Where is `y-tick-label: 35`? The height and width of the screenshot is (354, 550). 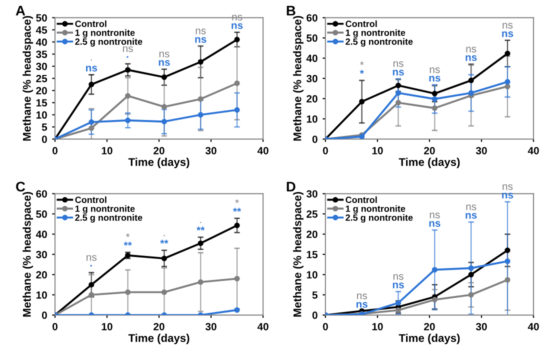 y-tick-label: 35 is located at coordinates (42, 54).